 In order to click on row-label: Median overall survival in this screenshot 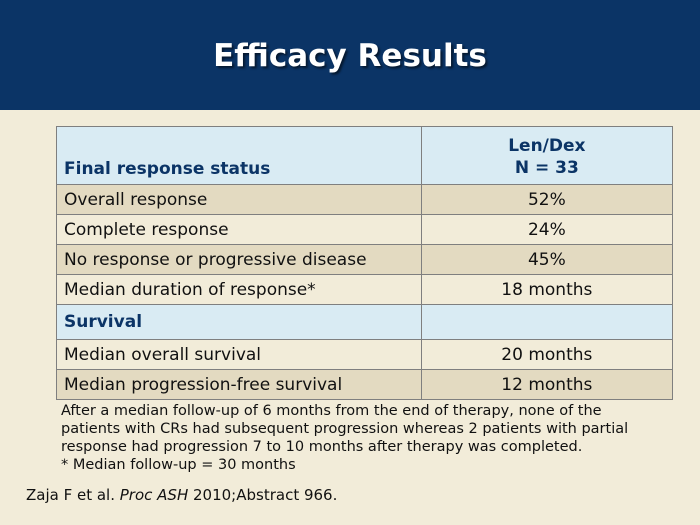, I will do `click(239, 354)`.